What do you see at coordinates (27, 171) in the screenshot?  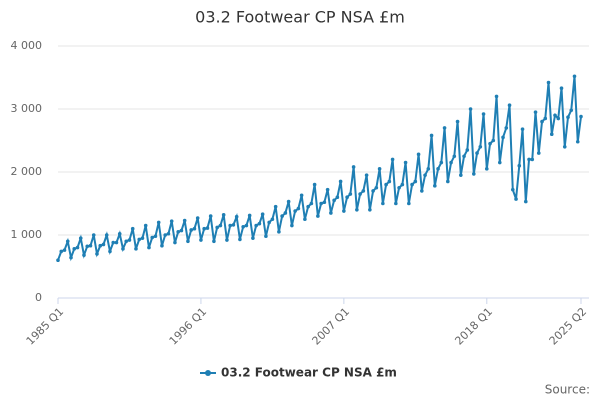 I see `y-tick-label: 2 000` at bounding box center [27, 171].